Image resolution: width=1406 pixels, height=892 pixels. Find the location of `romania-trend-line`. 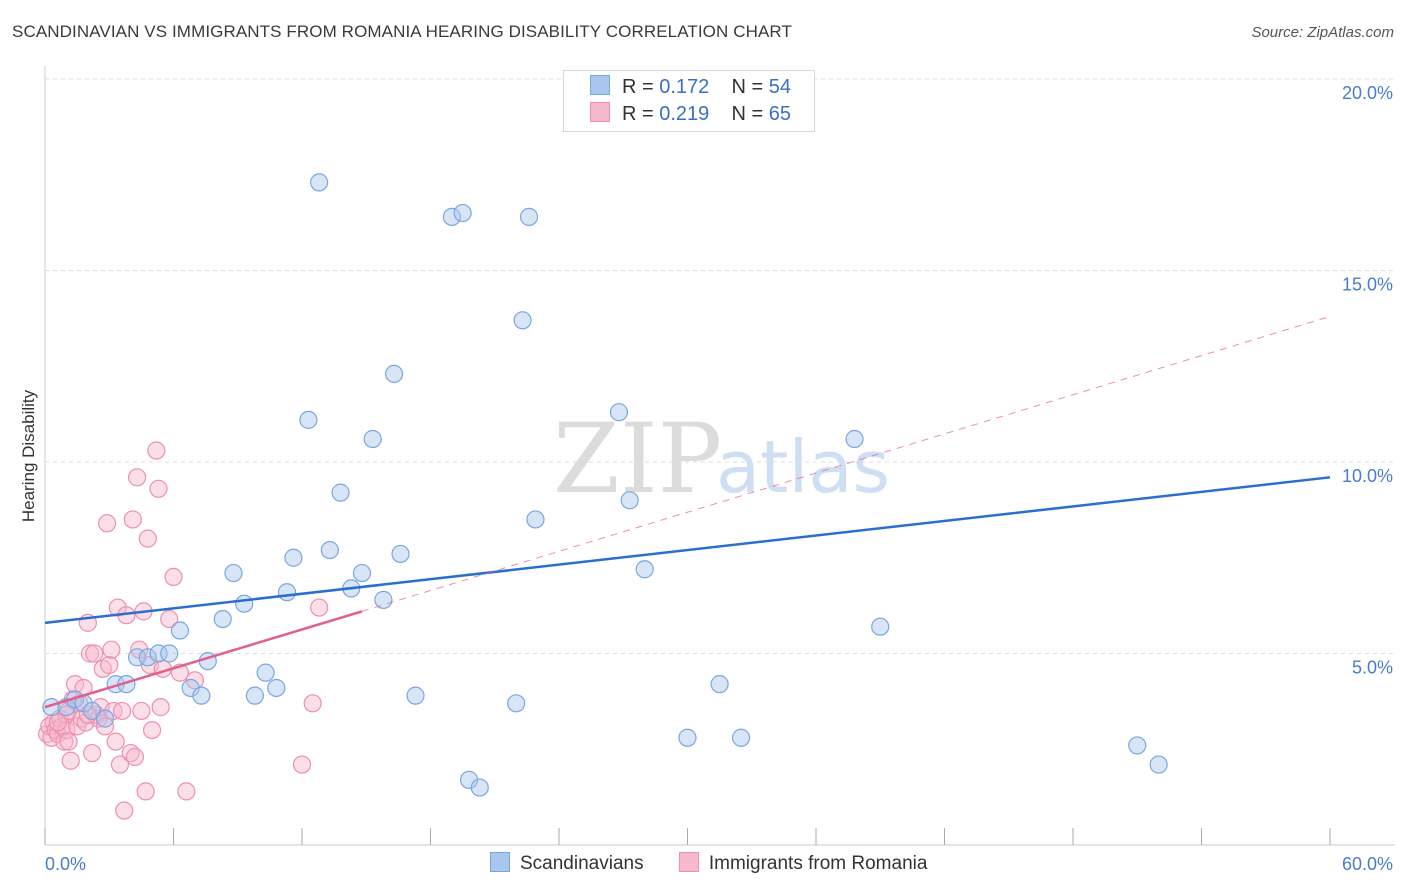

romania-trend-line is located at coordinates (203, 659).